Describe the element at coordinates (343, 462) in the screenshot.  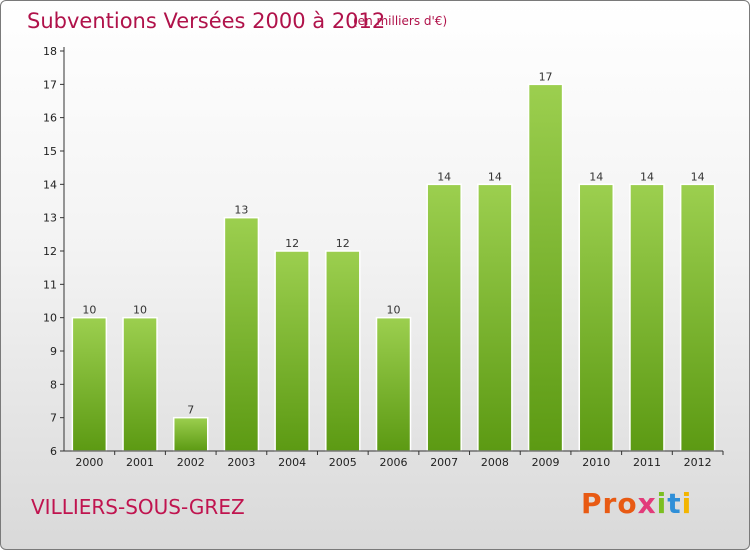
I see `x-tick-label-2005: 2005` at that location.